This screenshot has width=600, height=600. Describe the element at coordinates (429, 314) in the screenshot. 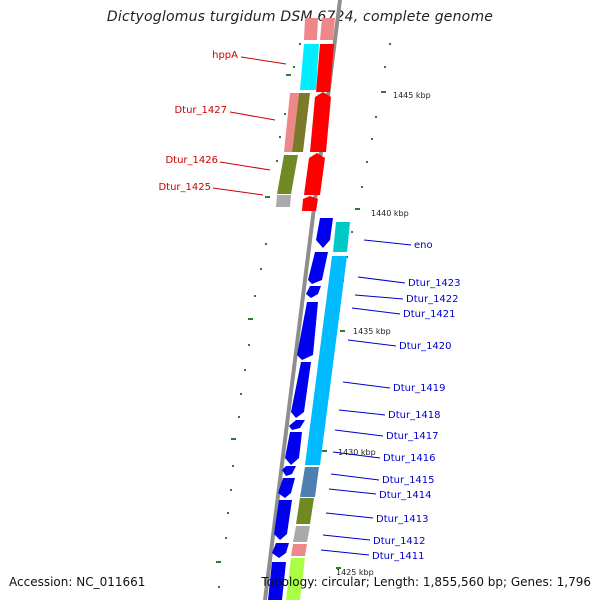

I see `gene-label-Dtur_1421: Dtur_1421` at that location.